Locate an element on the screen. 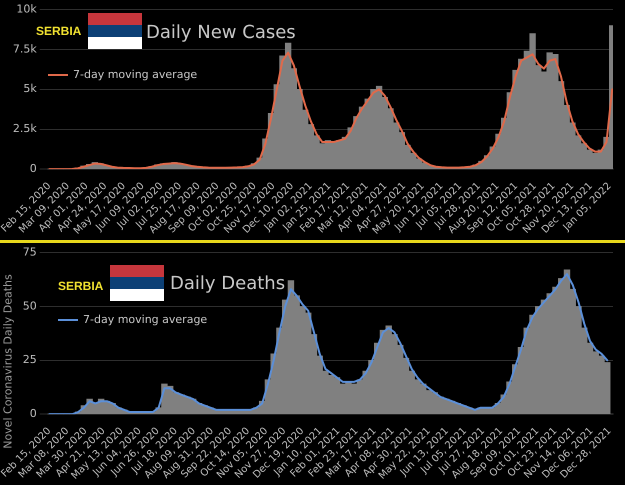 The width and height of the screenshot is (625, 485). y-tick-label: 5k is located at coordinates (30, 89).